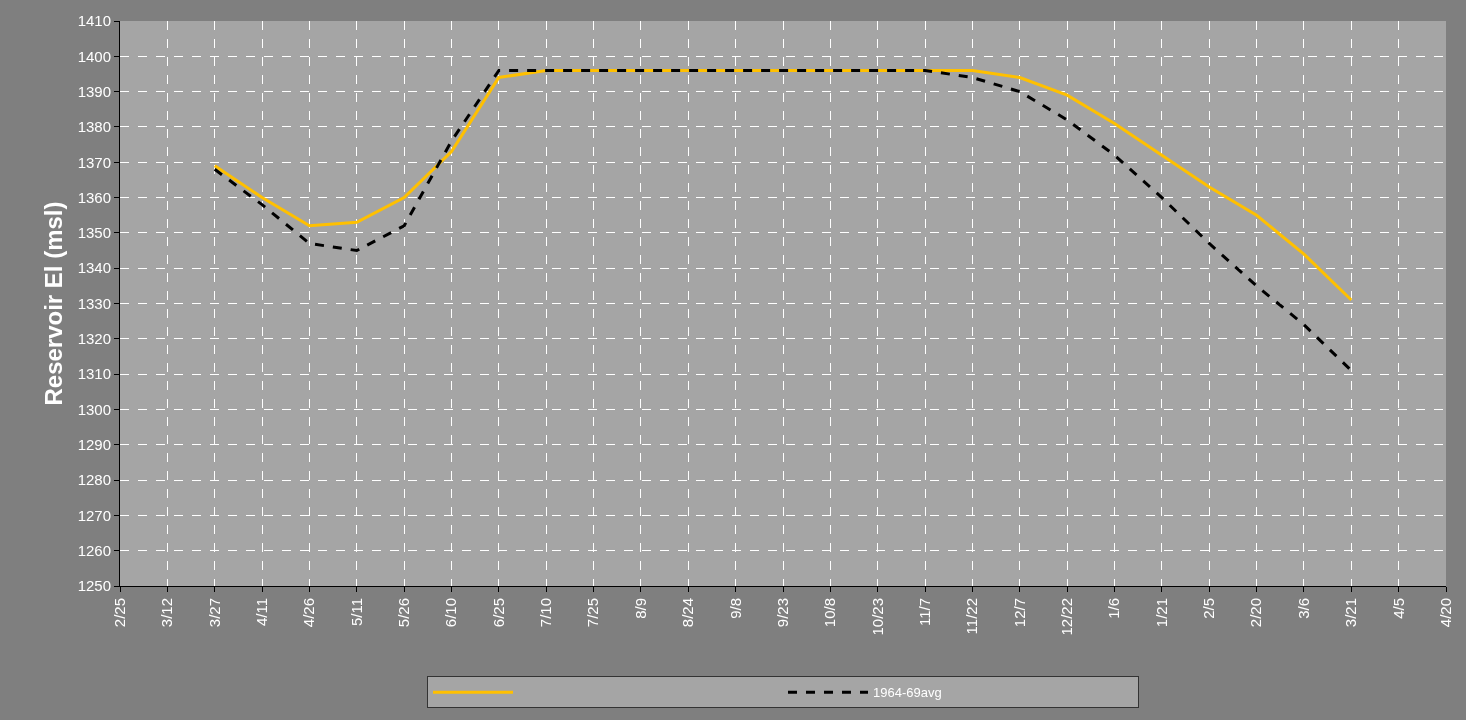 The width and height of the screenshot is (1466, 720). What do you see at coordinates (309, 613) in the screenshot?
I see `x-tick-label: 4/26` at bounding box center [309, 613].